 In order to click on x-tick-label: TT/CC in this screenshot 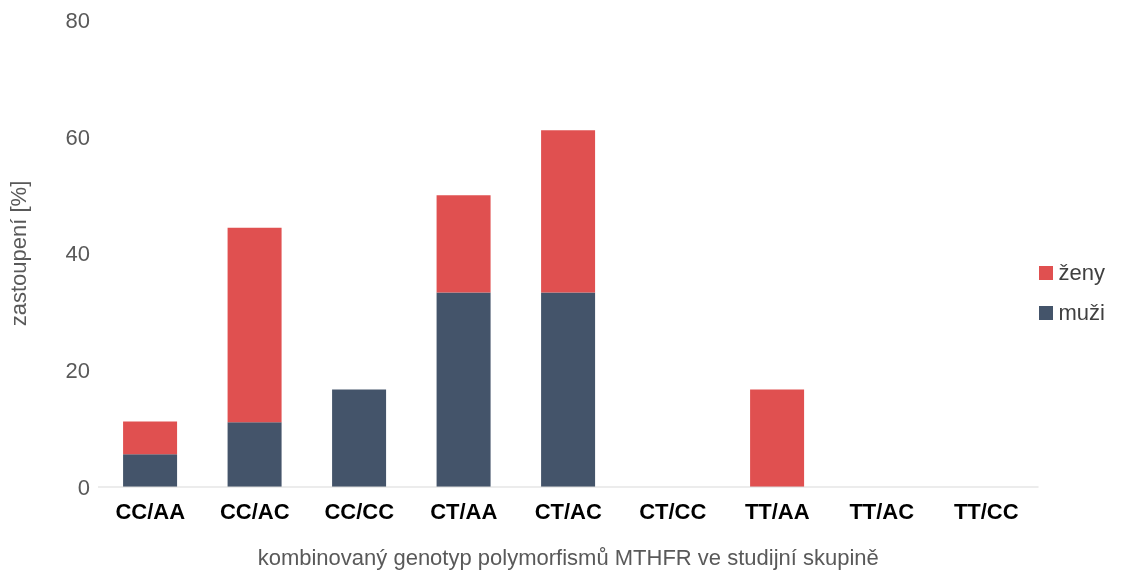, I will do `click(986, 511)`.